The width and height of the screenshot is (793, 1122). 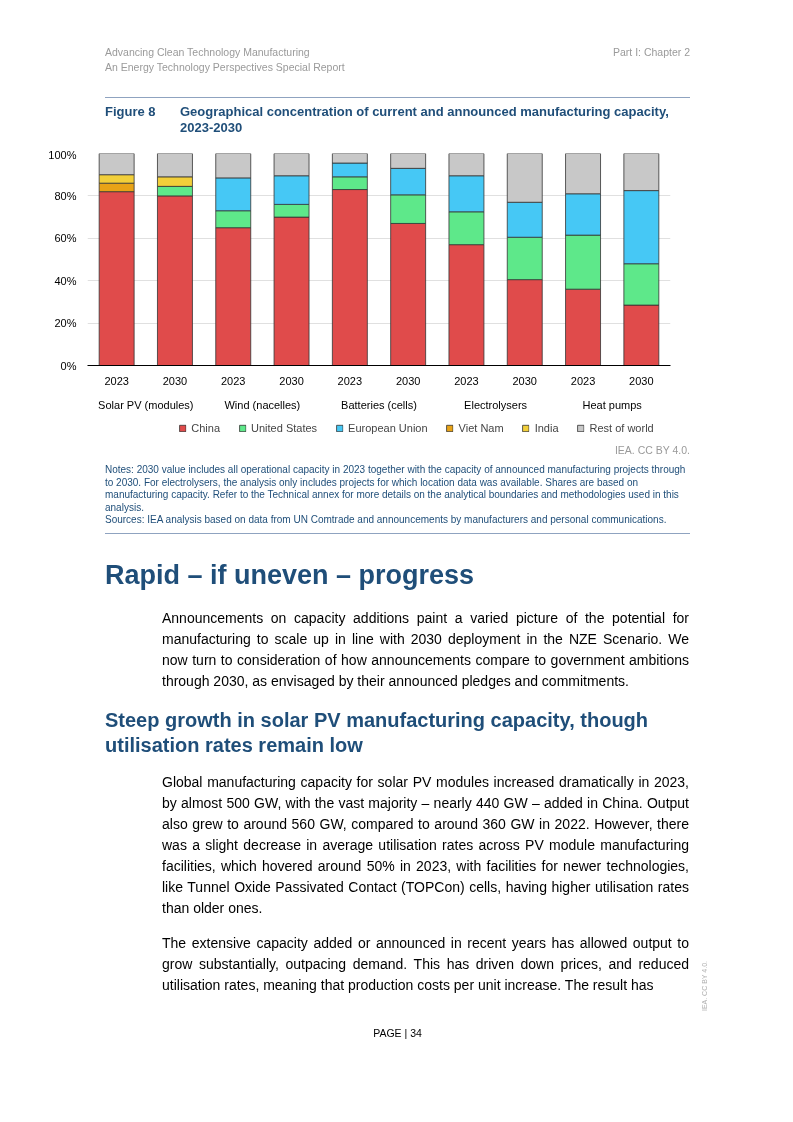 I want to click on text: Heat pumps, so click(x=612, y=404).